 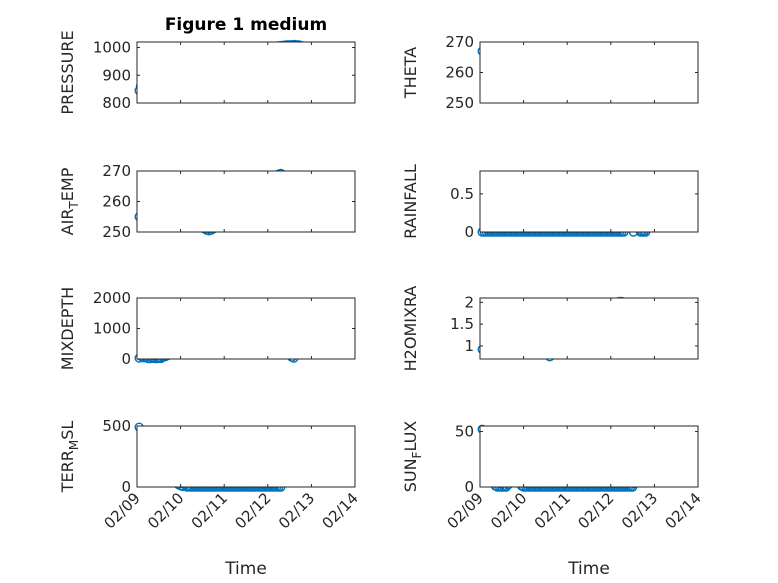 I want to click on subplot-h2omixra: 1 1.5 2 H2OMIXRA, so click(x=550, y=329).